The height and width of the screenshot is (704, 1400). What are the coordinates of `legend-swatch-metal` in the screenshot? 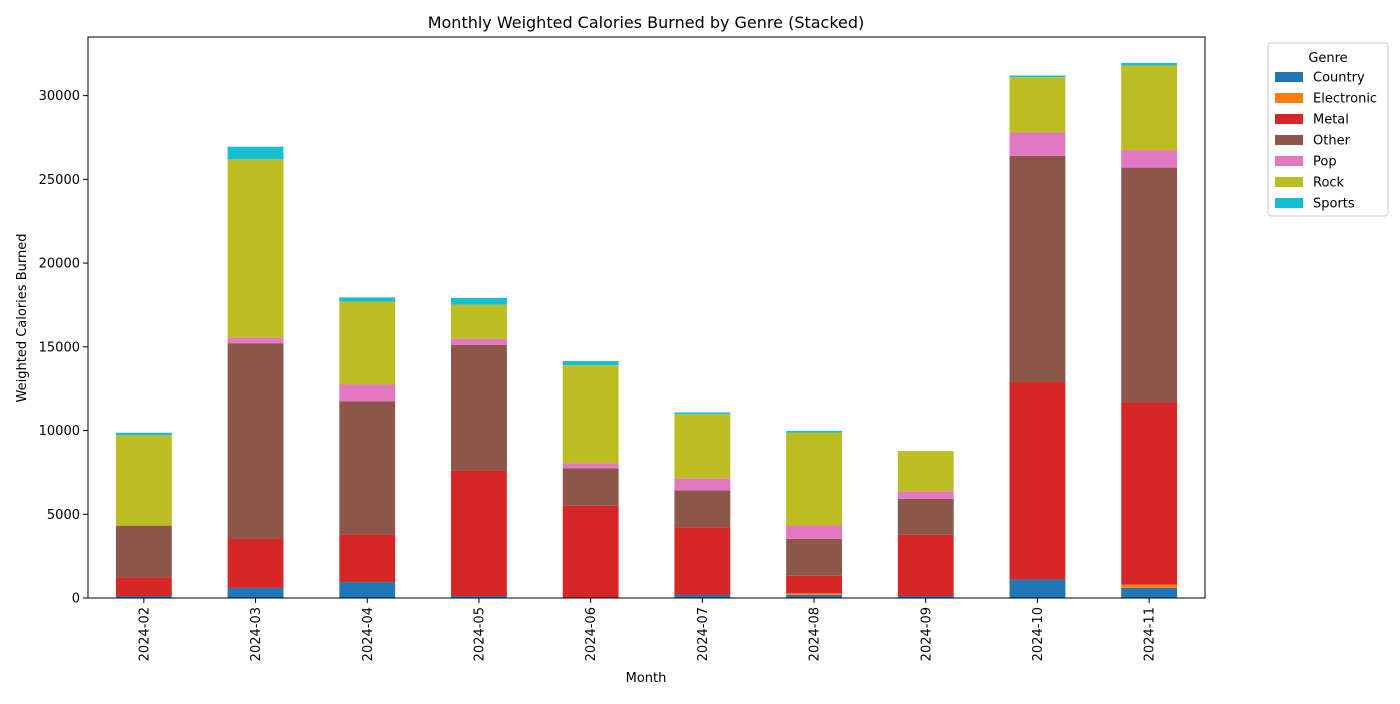 It's located at (1289, 119).